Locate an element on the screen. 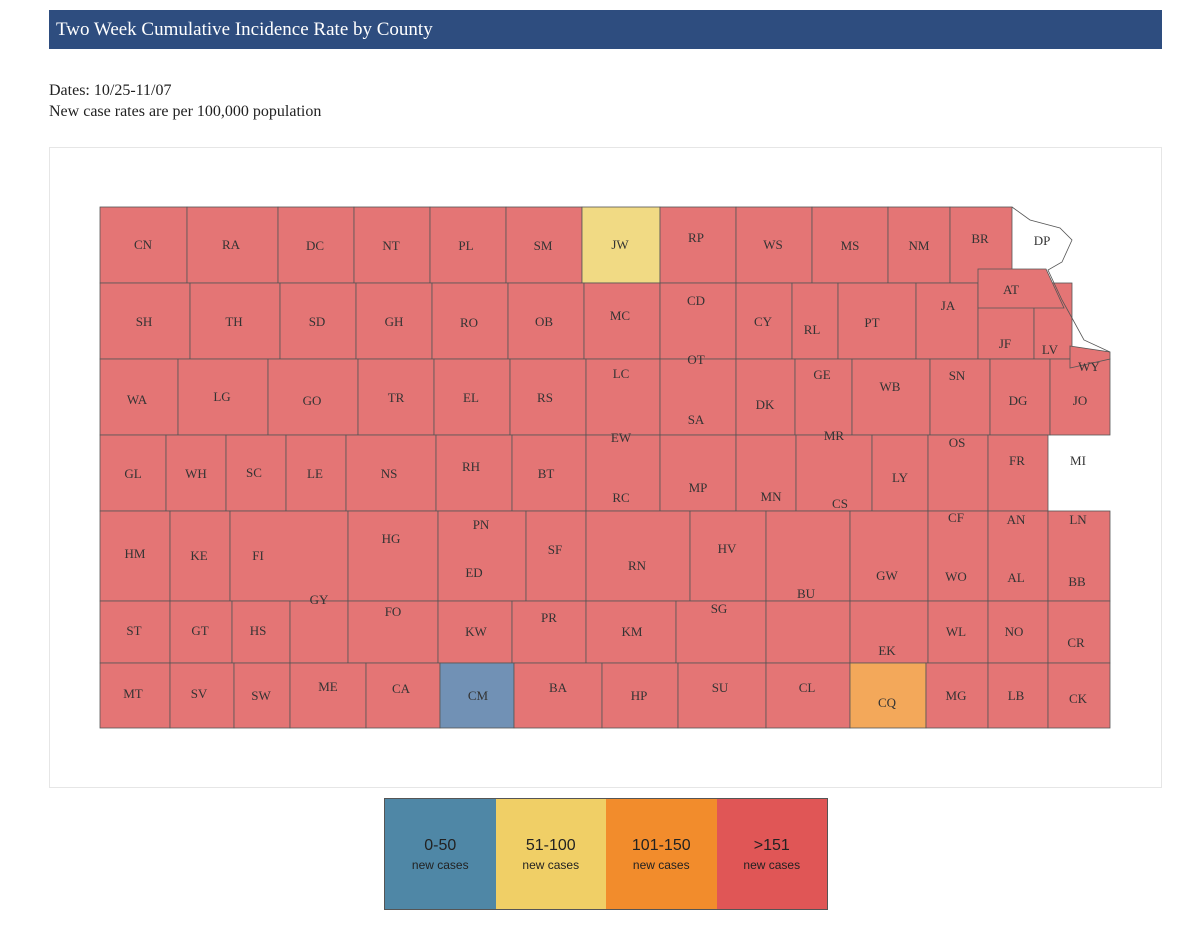  county-cq is located at coordinates (888, 695).